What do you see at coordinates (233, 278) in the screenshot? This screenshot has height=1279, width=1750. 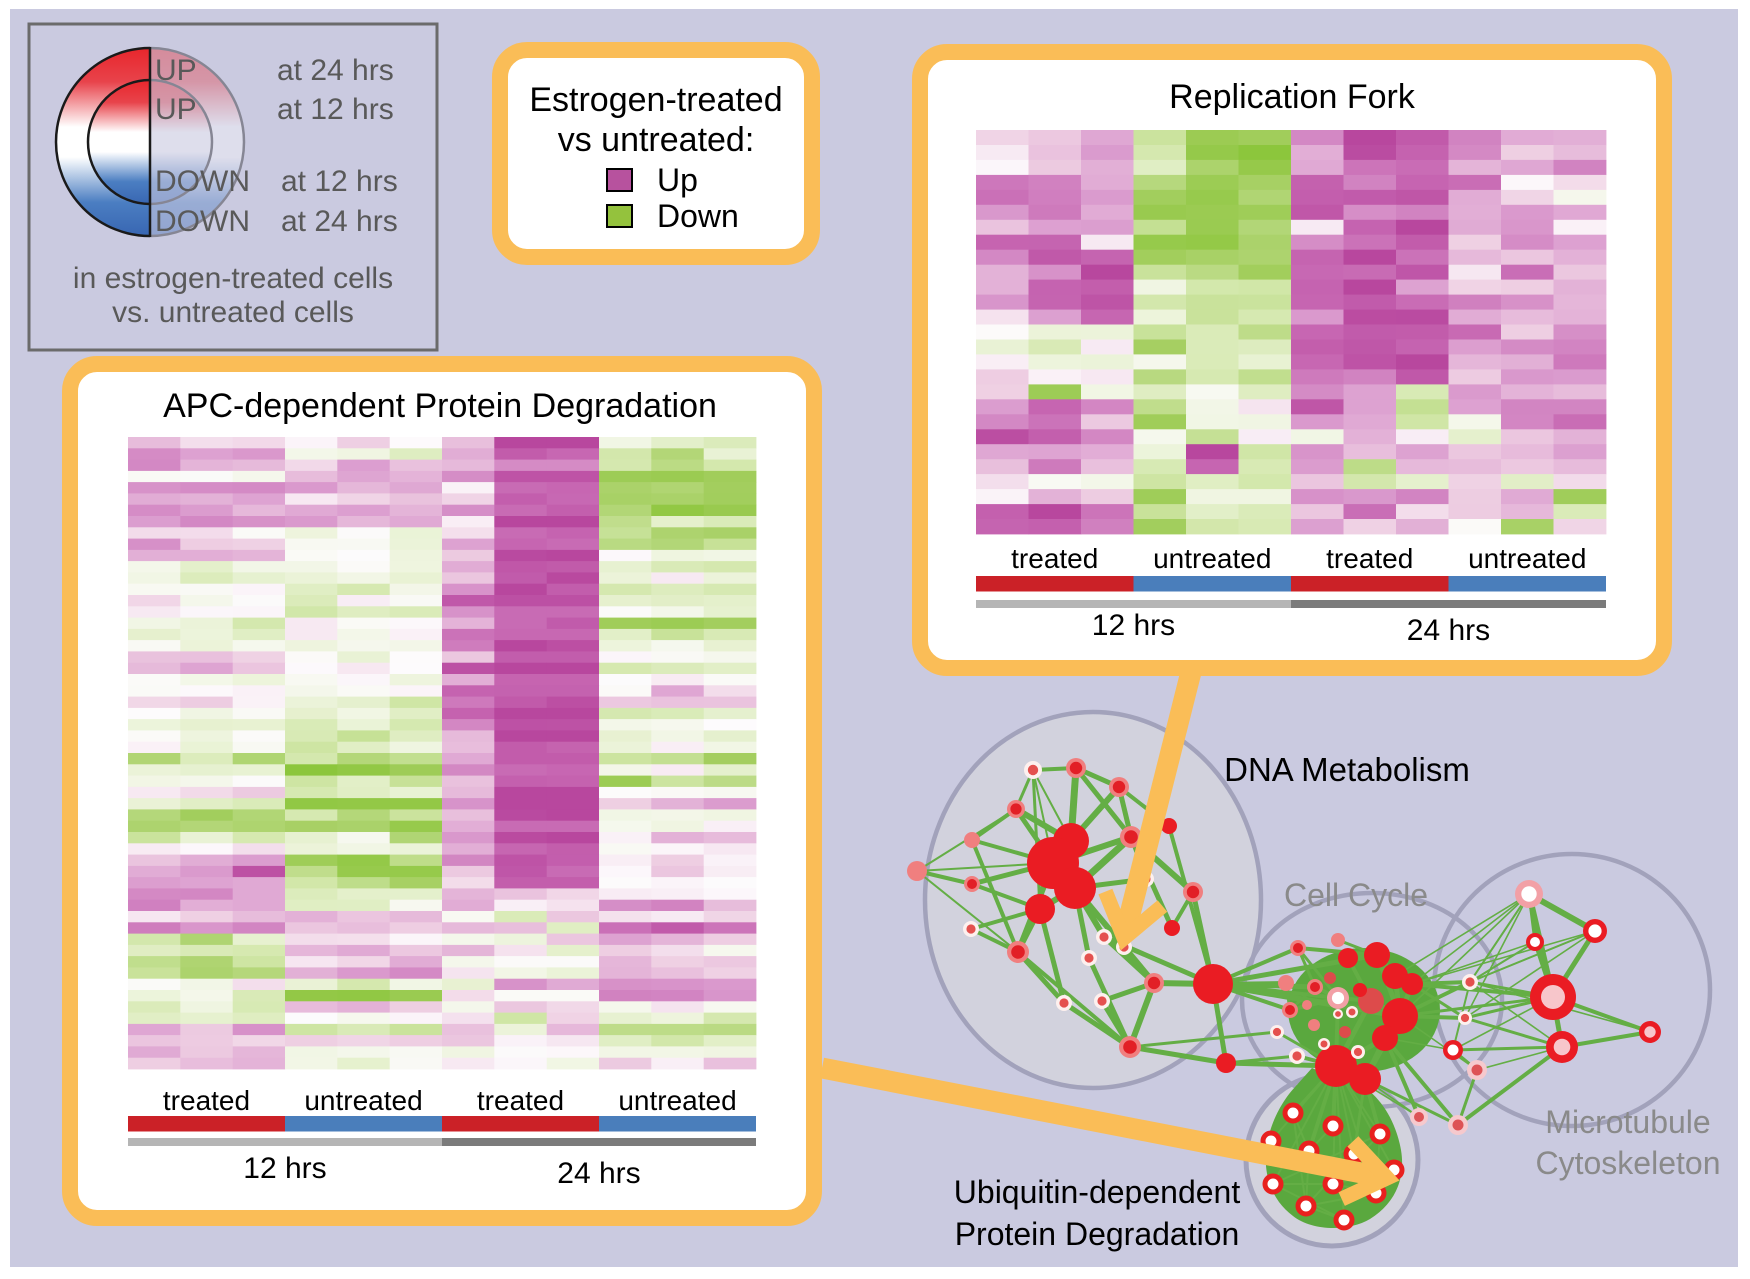 I see `svg-text: in estrogen-treated cells` at bounding box center [233, 278].